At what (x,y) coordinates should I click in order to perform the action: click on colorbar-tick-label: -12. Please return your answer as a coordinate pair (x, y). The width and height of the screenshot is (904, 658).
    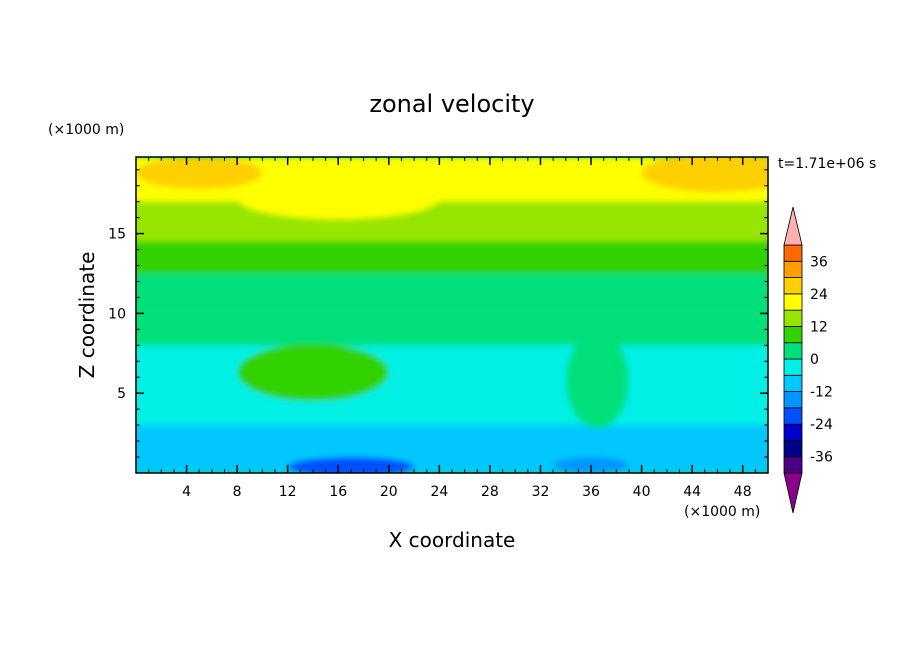
    Looking at the image, I should click on (821, 393).